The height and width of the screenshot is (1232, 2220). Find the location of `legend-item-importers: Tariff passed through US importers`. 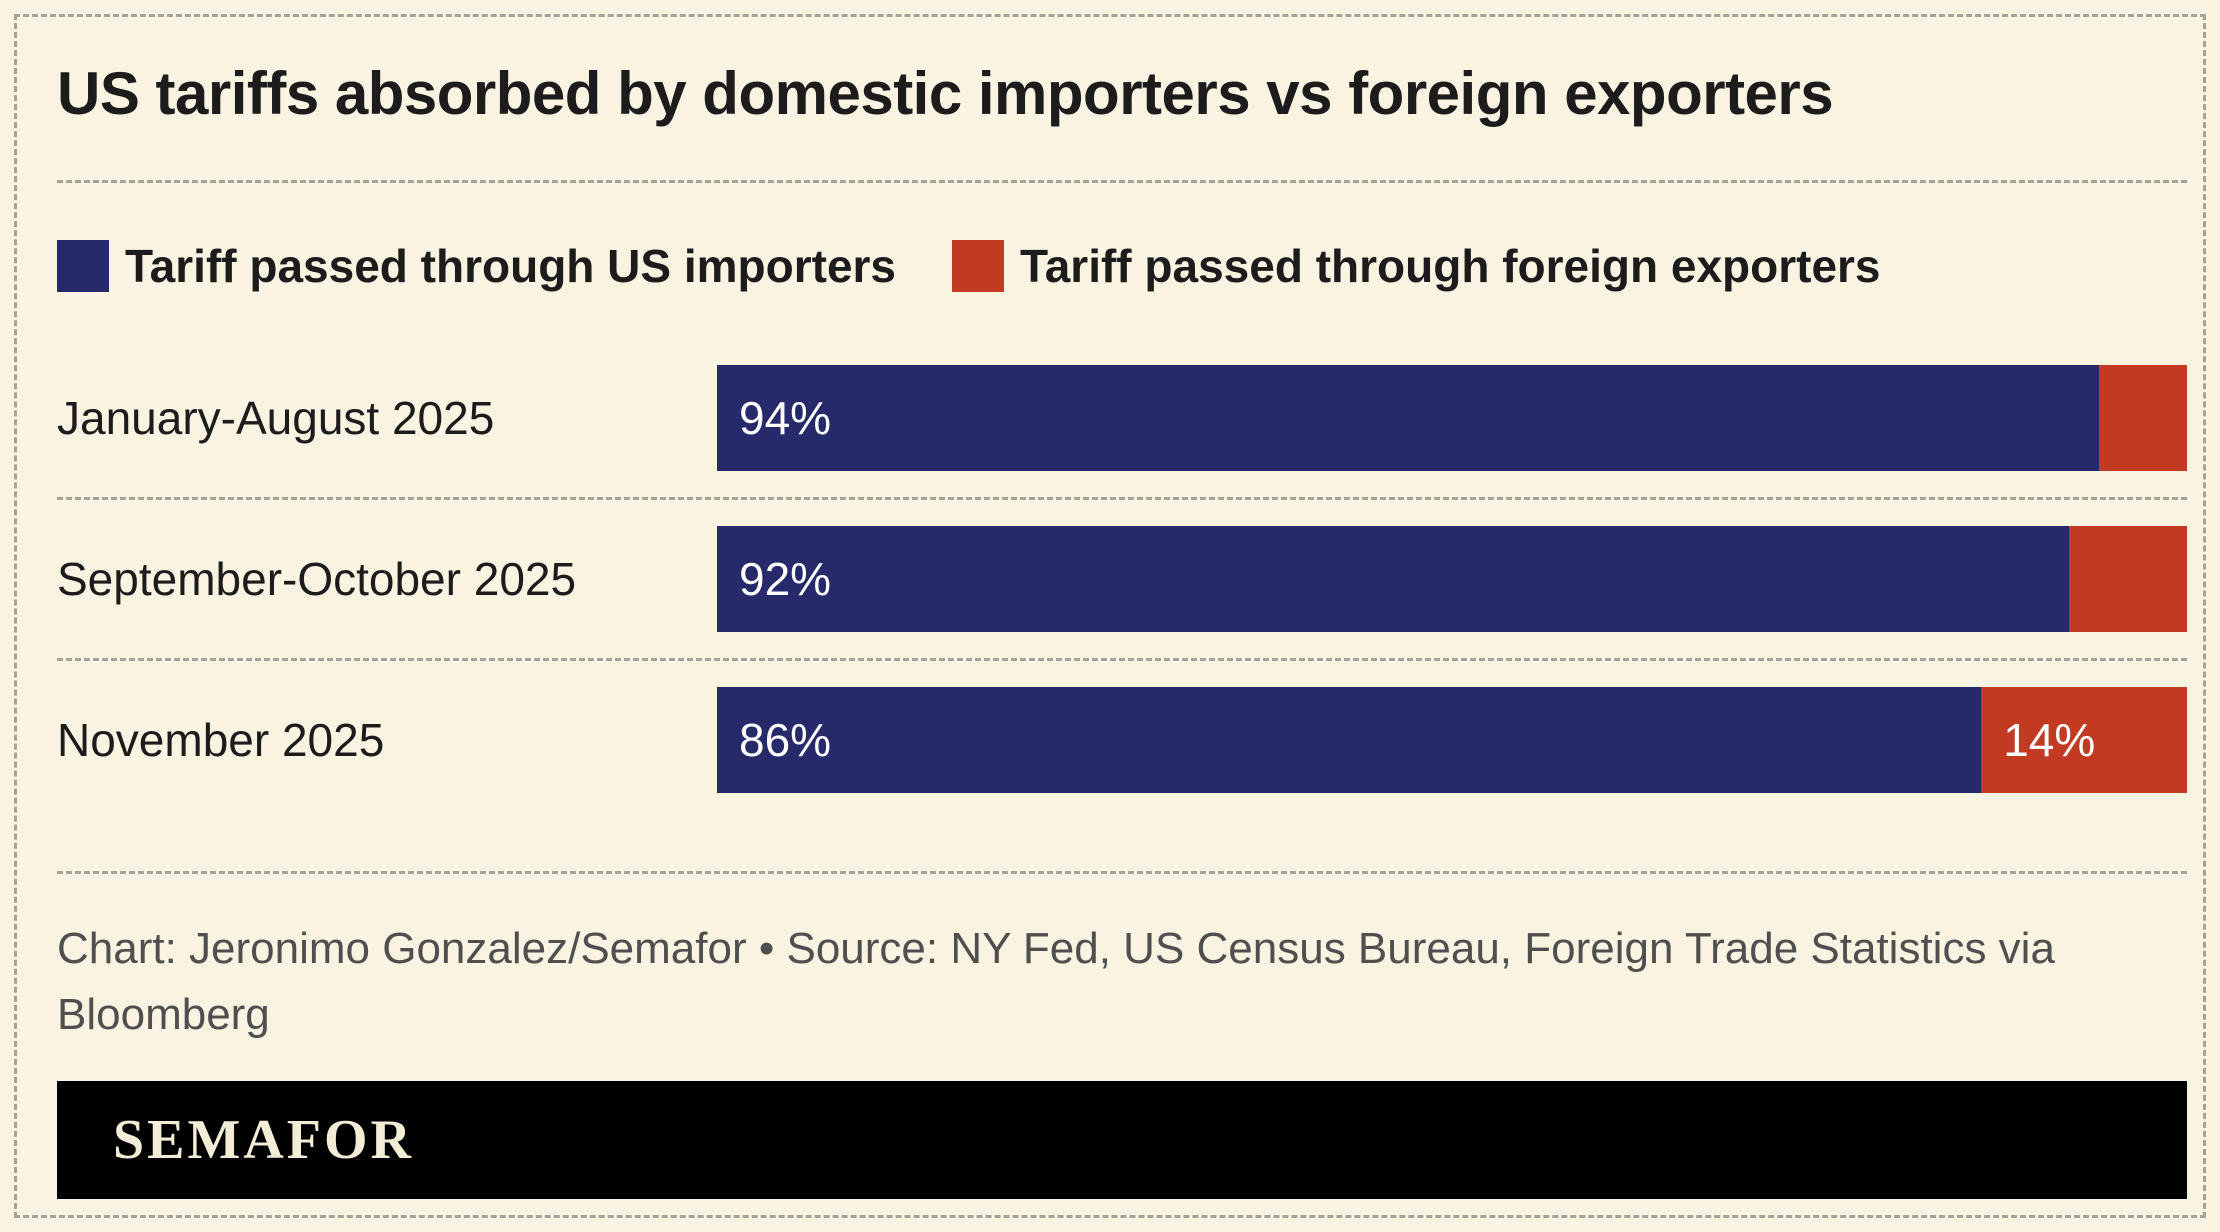

legend-item-importers: Tariff passed through US importers is located at coordinates (476, 266).